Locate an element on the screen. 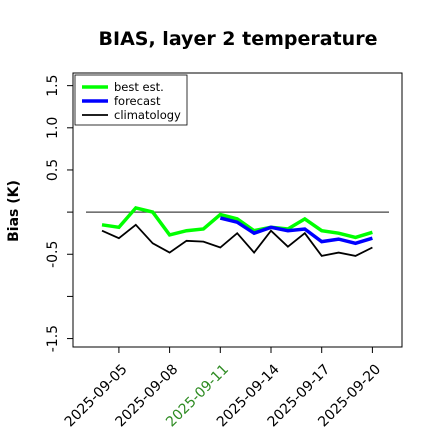 Image resolution: width=440 pixels, height=440 pixels. legend-label: climatology is located at coordinates (147, 115).